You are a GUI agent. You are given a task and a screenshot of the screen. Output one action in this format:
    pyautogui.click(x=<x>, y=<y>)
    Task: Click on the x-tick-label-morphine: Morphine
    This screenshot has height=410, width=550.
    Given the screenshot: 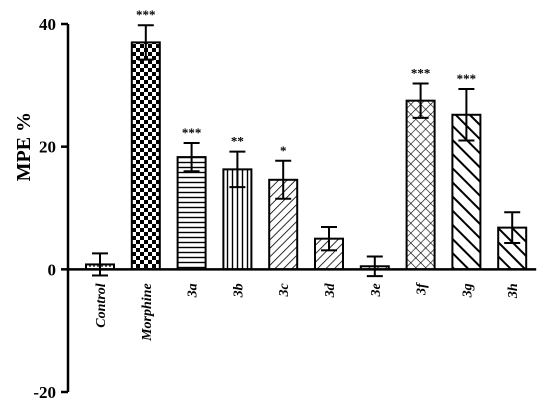 What is the action you would take?
    pyautogui.click(x=147, y=312)
    